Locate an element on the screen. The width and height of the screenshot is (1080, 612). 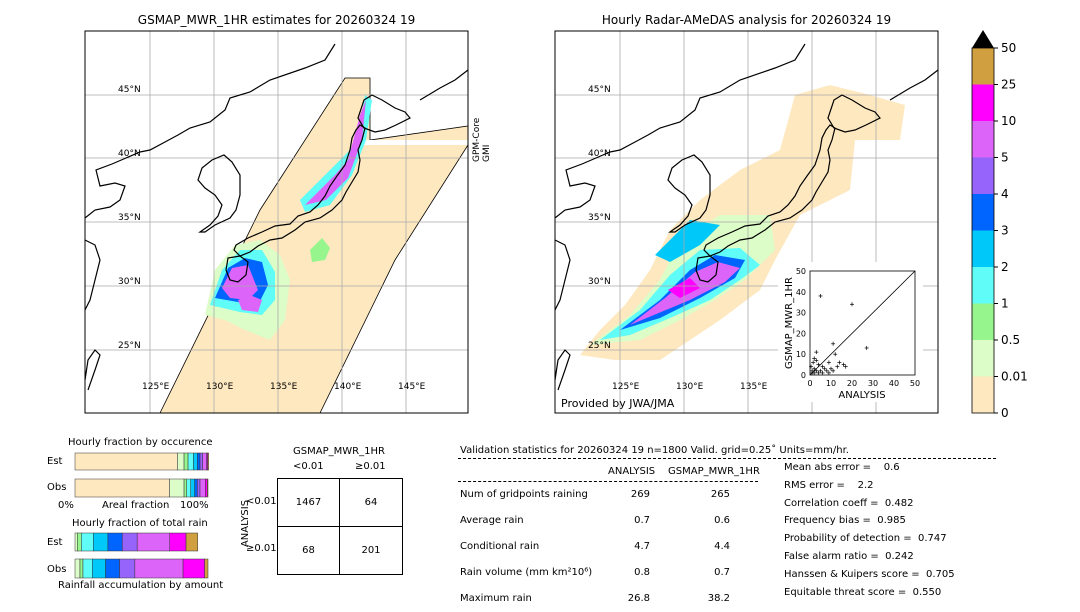
x-tick-label: 0 is located at coordinates (809, 383).